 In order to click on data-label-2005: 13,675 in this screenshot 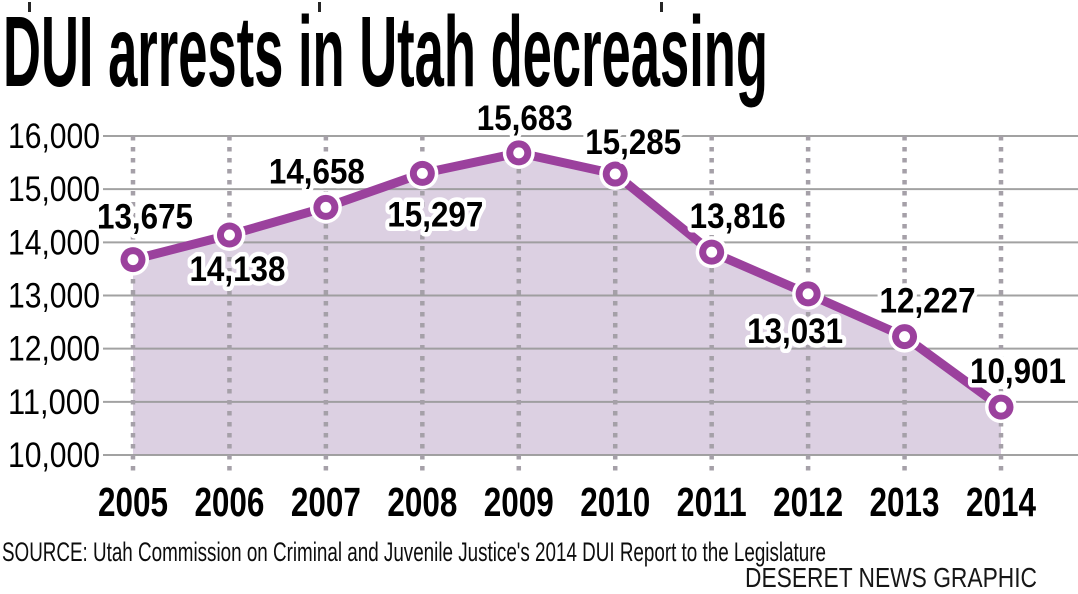, I will do `click(145, 217)`.